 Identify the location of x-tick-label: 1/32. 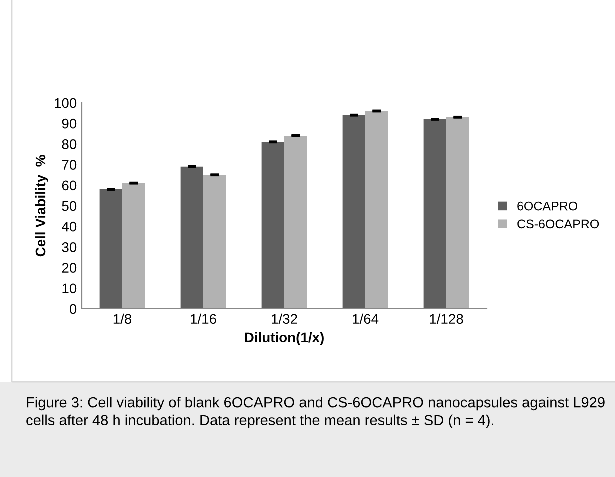
(285, 319).